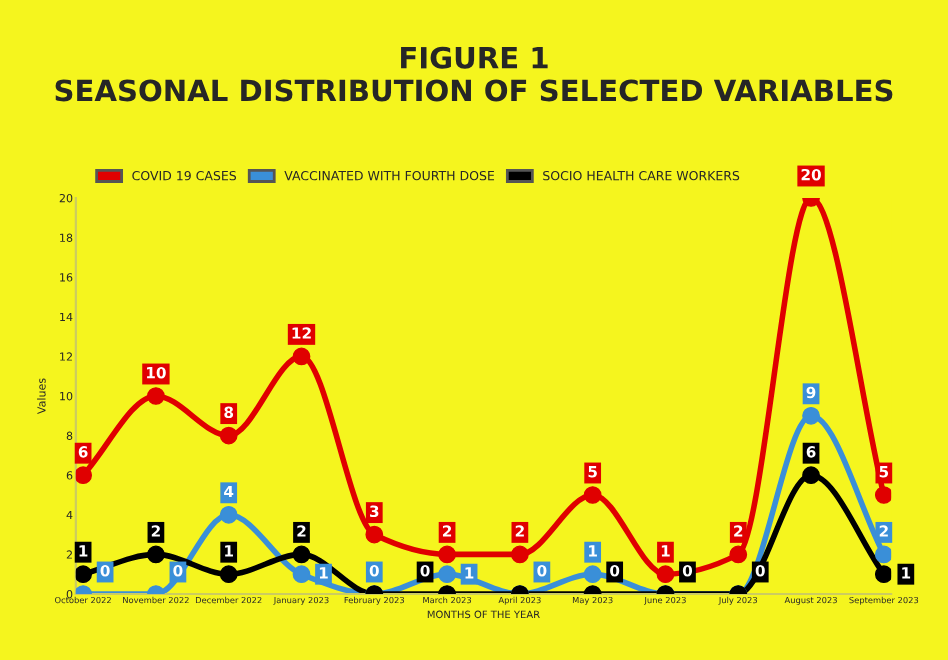 The height and width of the screenshot is (660, 948). Describe the element at coordinates (474, 74) in the screenshot. I see `chart-title: FIGURE 1 SEASONAL DISTRIBUTION OF SELECTED VARIABLES` at that location.